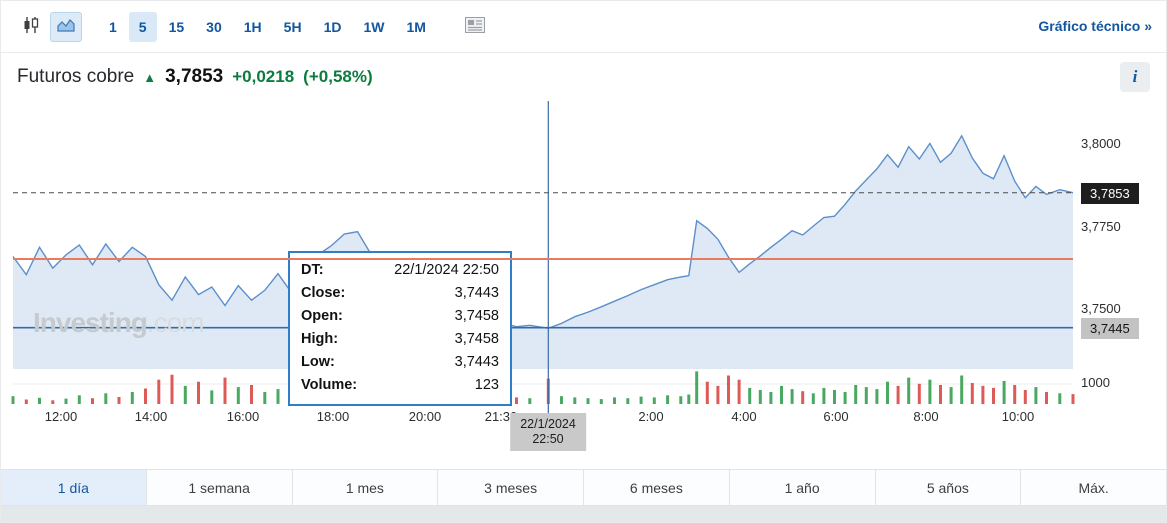  What do you see at coordinates (543, 259) in the screenshot?
I see `prev-close-line` at bounding box center [543, 259].